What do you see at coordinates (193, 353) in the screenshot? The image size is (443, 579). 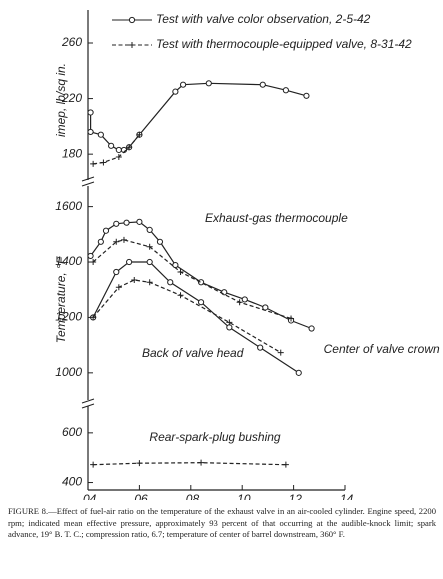 I see `annotation: Back of valve head` at bounding box center [193, 353].